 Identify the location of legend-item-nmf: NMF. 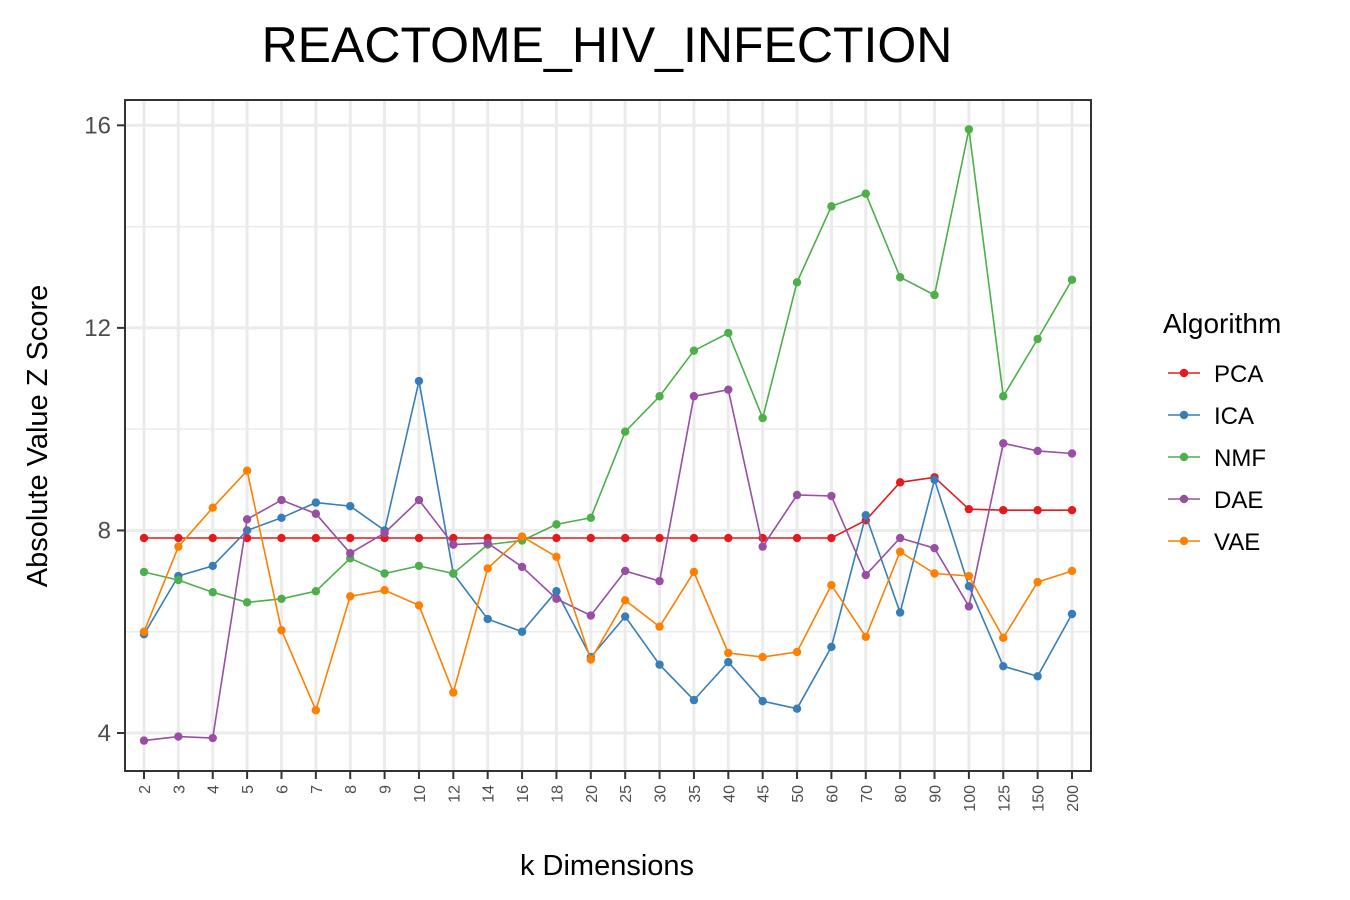
(1217, 458).